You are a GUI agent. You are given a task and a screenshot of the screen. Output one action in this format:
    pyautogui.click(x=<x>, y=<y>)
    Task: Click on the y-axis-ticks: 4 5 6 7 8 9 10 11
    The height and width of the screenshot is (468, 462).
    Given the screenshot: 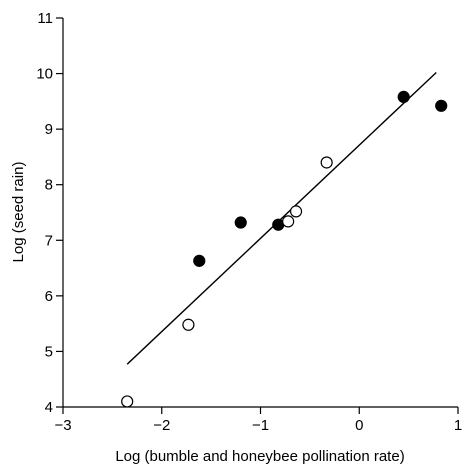 What is the action you would take?
    pyautogui.click(x=49, y=213)
    